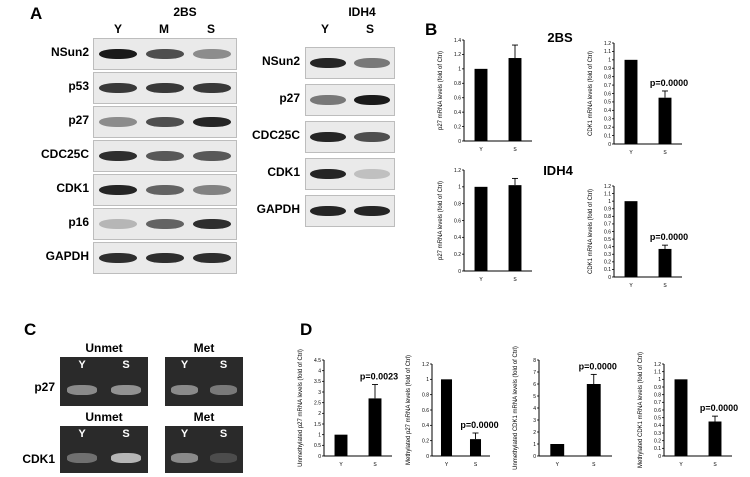 The image size is (750, 477). I want to click on y-tick-label: 1.2, so click(657, 365).